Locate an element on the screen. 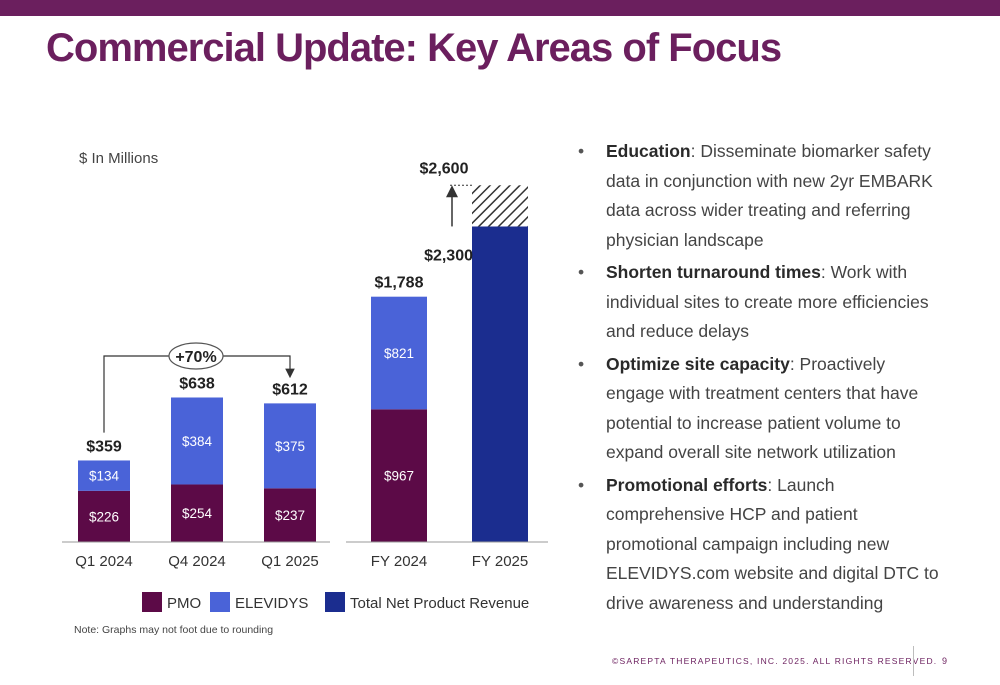 The image size is (1000, 685). label-pmo-1: $254 is located at coordinates (197, 513).